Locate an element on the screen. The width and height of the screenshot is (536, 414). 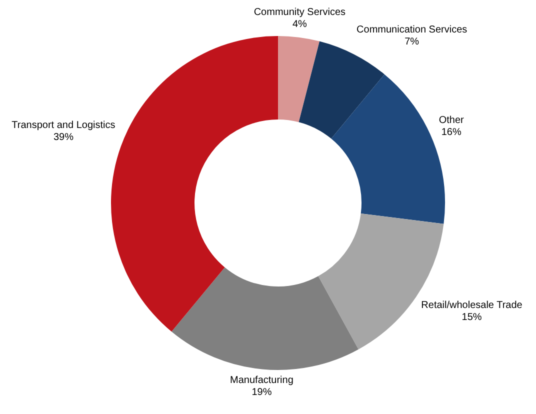
slice-label: Retail/wholesale Trade is located at coordinates (472, 305).